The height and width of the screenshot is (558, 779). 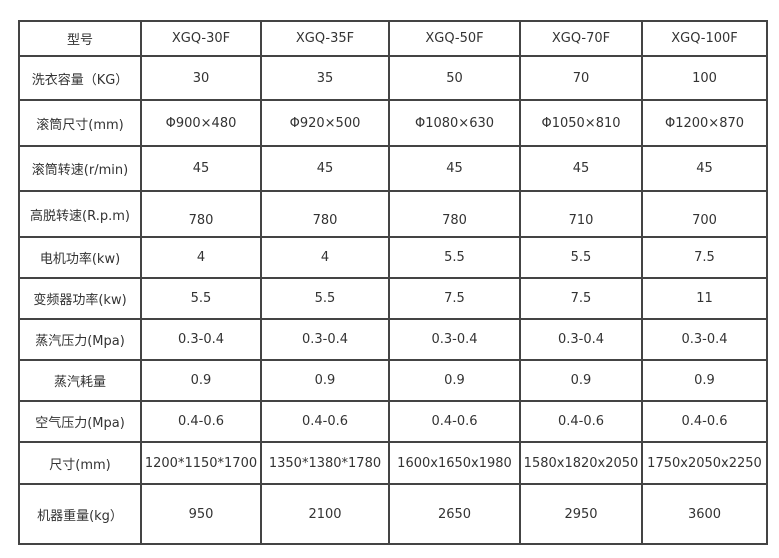 I want to click on table-cell: XGQ-70F, so click(x=581, y=38).